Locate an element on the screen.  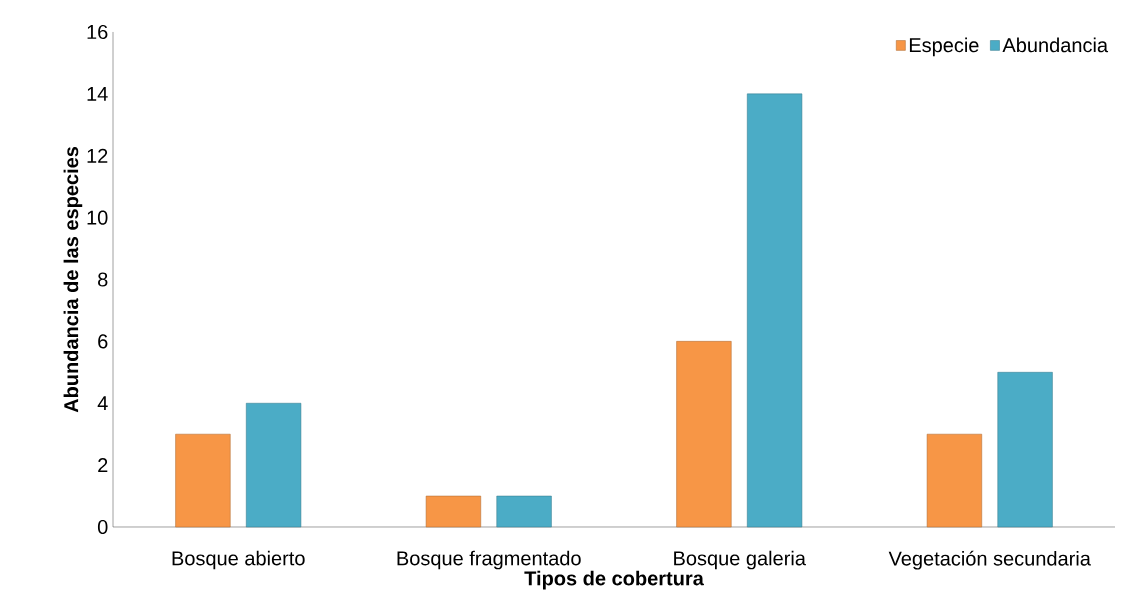
y-tick-label: 8 is located at coordinates (103, 279).